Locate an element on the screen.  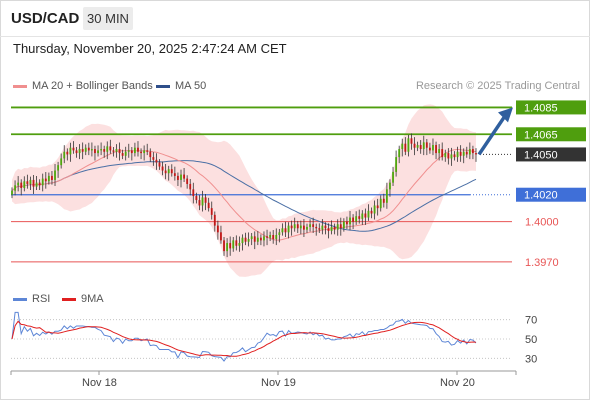
copyright-text: Research © 2025 Trading Central is located at coordinates (497, 86).